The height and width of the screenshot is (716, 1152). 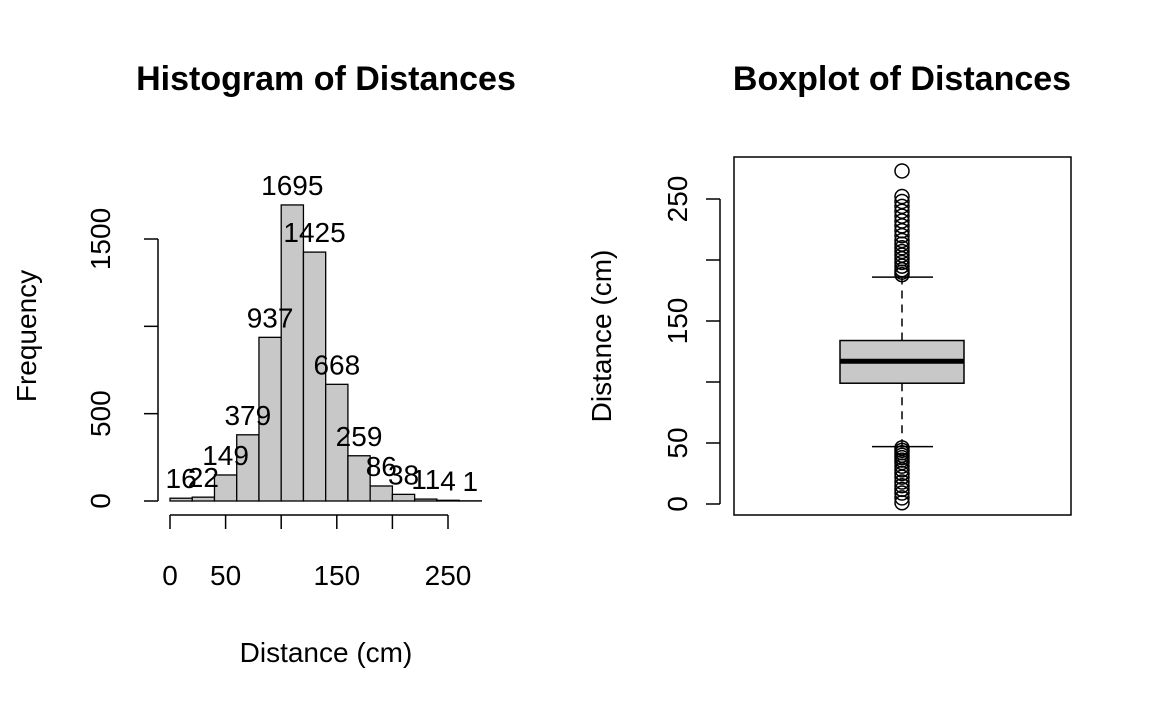 What do you see at coordinates (326, 79) in the screenshot?
I see `histogram-title: Histogram of Distances` at bounding box center [326, 79].